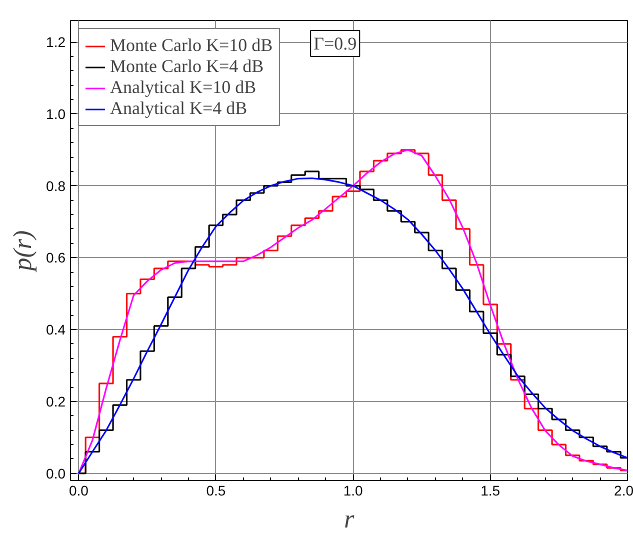 This screenshot has width=633, height=540. Describe the element at coordinates (56, 473) in the screenshot. I see `y-tick-label: 0.0` at that location.